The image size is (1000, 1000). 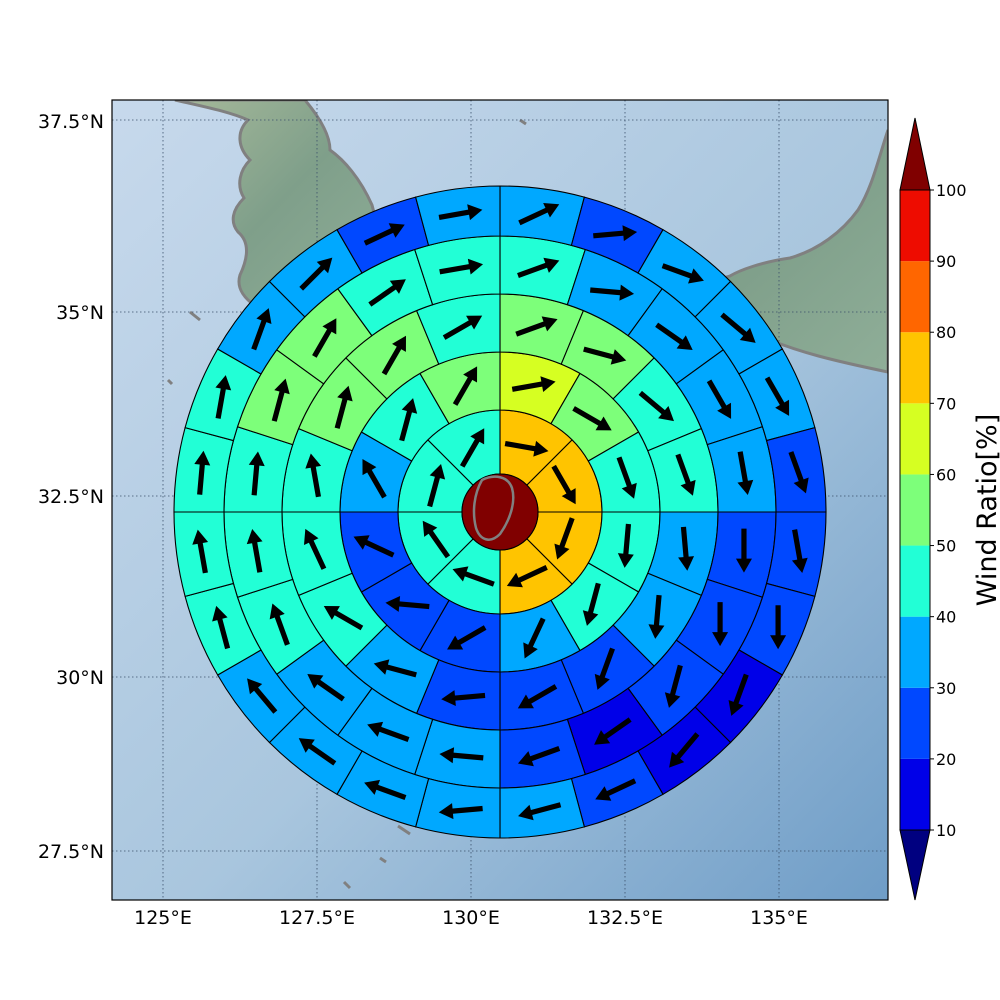 What do you see at coordinates (493, 508) in the screenshot?
I see `center-coastline` at bounding box center [493, 508].